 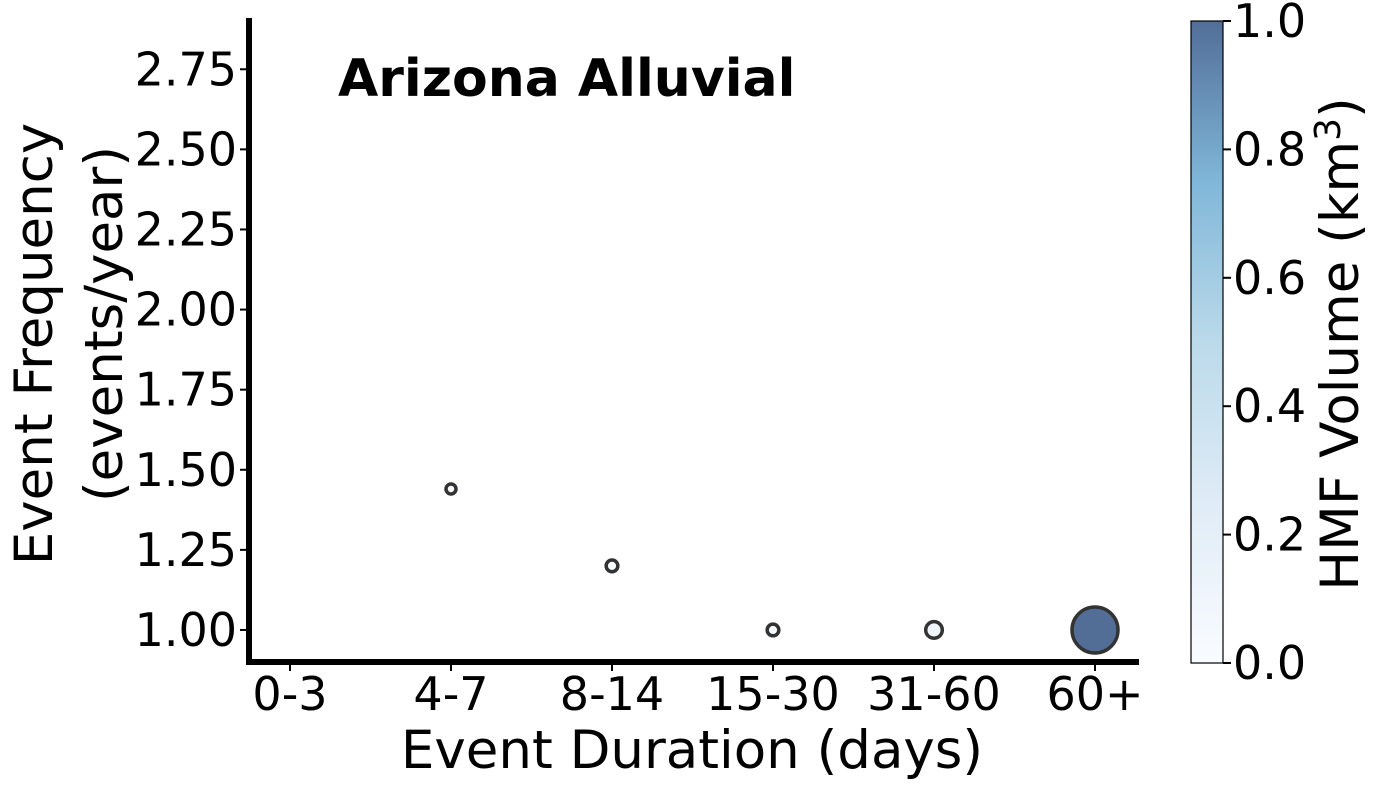 I want to click on x-axis-title: Event Duration (days), so click(x=692, y=750).